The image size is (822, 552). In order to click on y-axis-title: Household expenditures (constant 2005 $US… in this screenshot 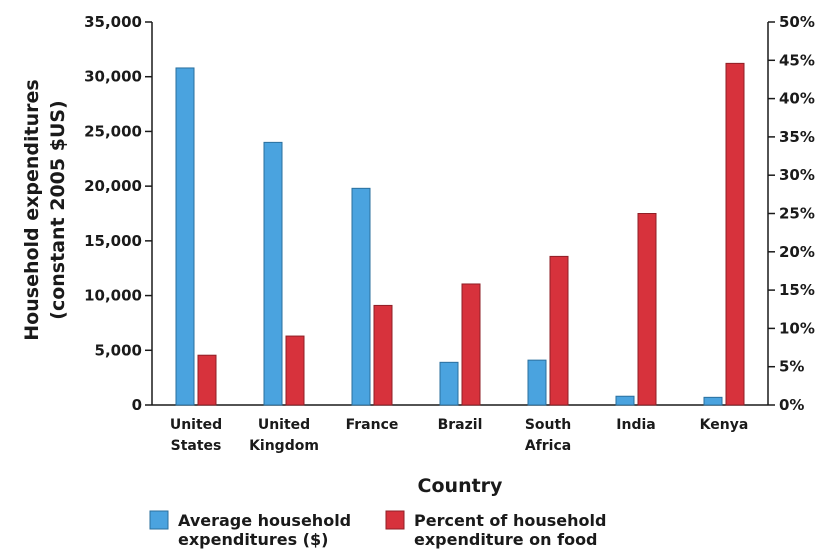, I will do `click(45, 209)`.